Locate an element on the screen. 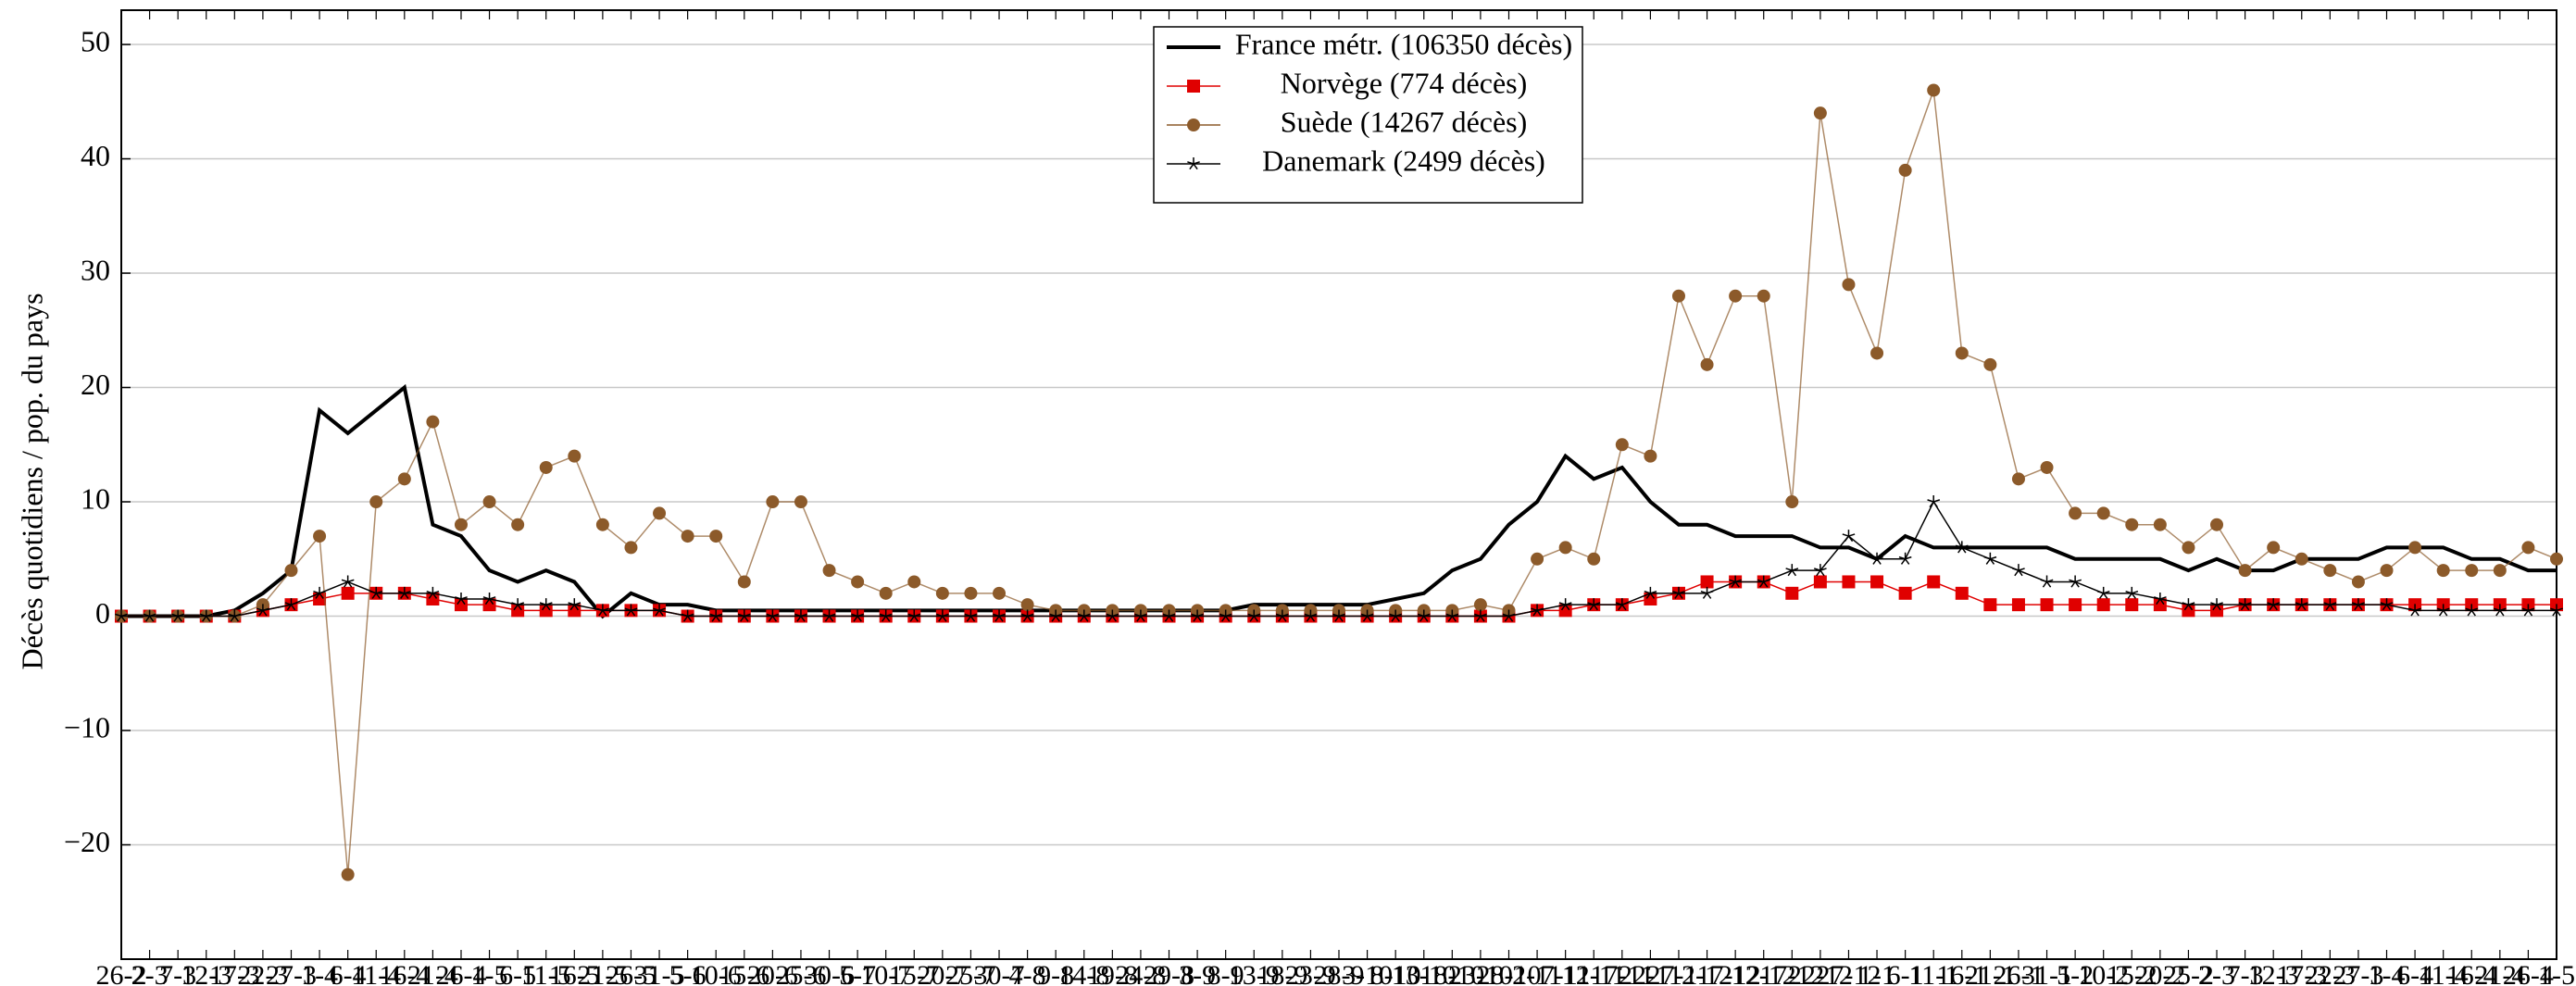 This screenshot has height=986, width=2576. x-tick-label: 22-12 is located at coordinates (1820, 973).